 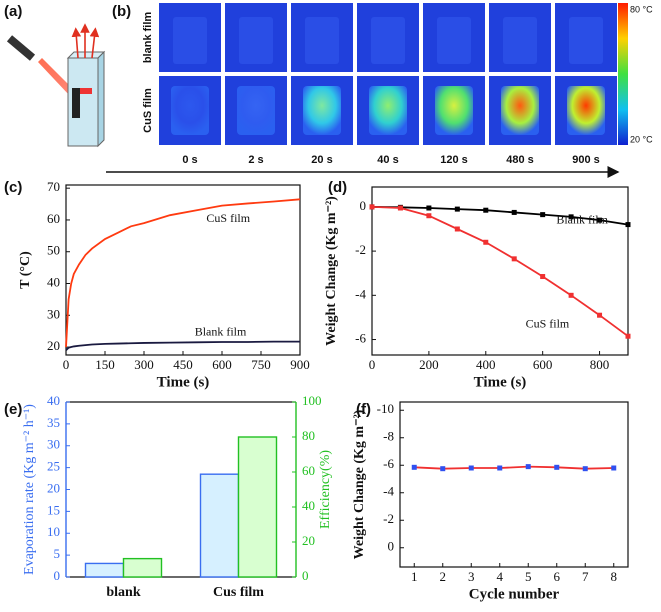 I want to click on cuvette-side, so click(x=101, y=99).